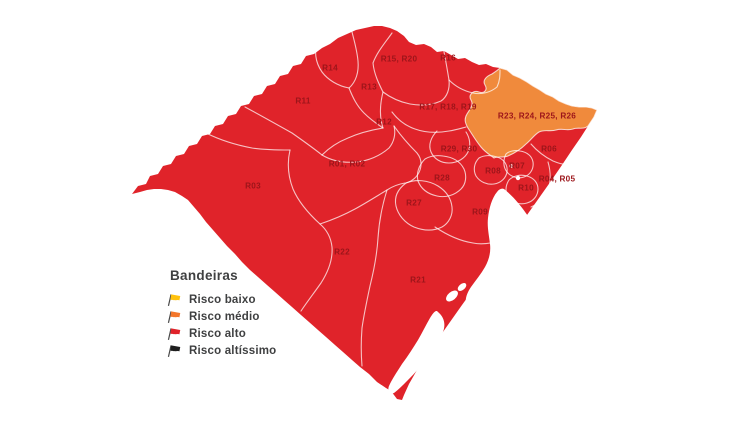 The image size is (750, 430). I want to click on border-r11-south, so click(283, 131).